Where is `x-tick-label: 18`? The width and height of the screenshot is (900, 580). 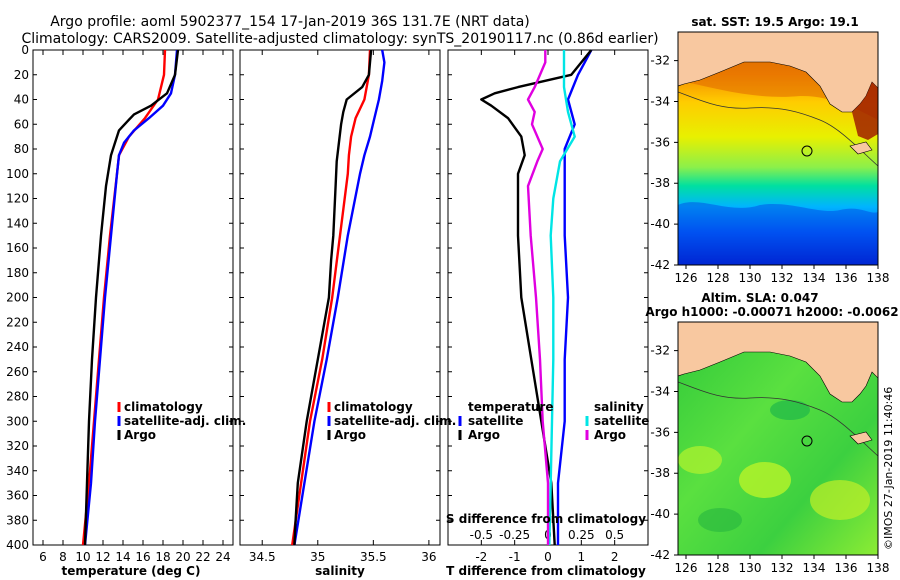 x-tick-label: 18 is located at coordinates (162, 557).